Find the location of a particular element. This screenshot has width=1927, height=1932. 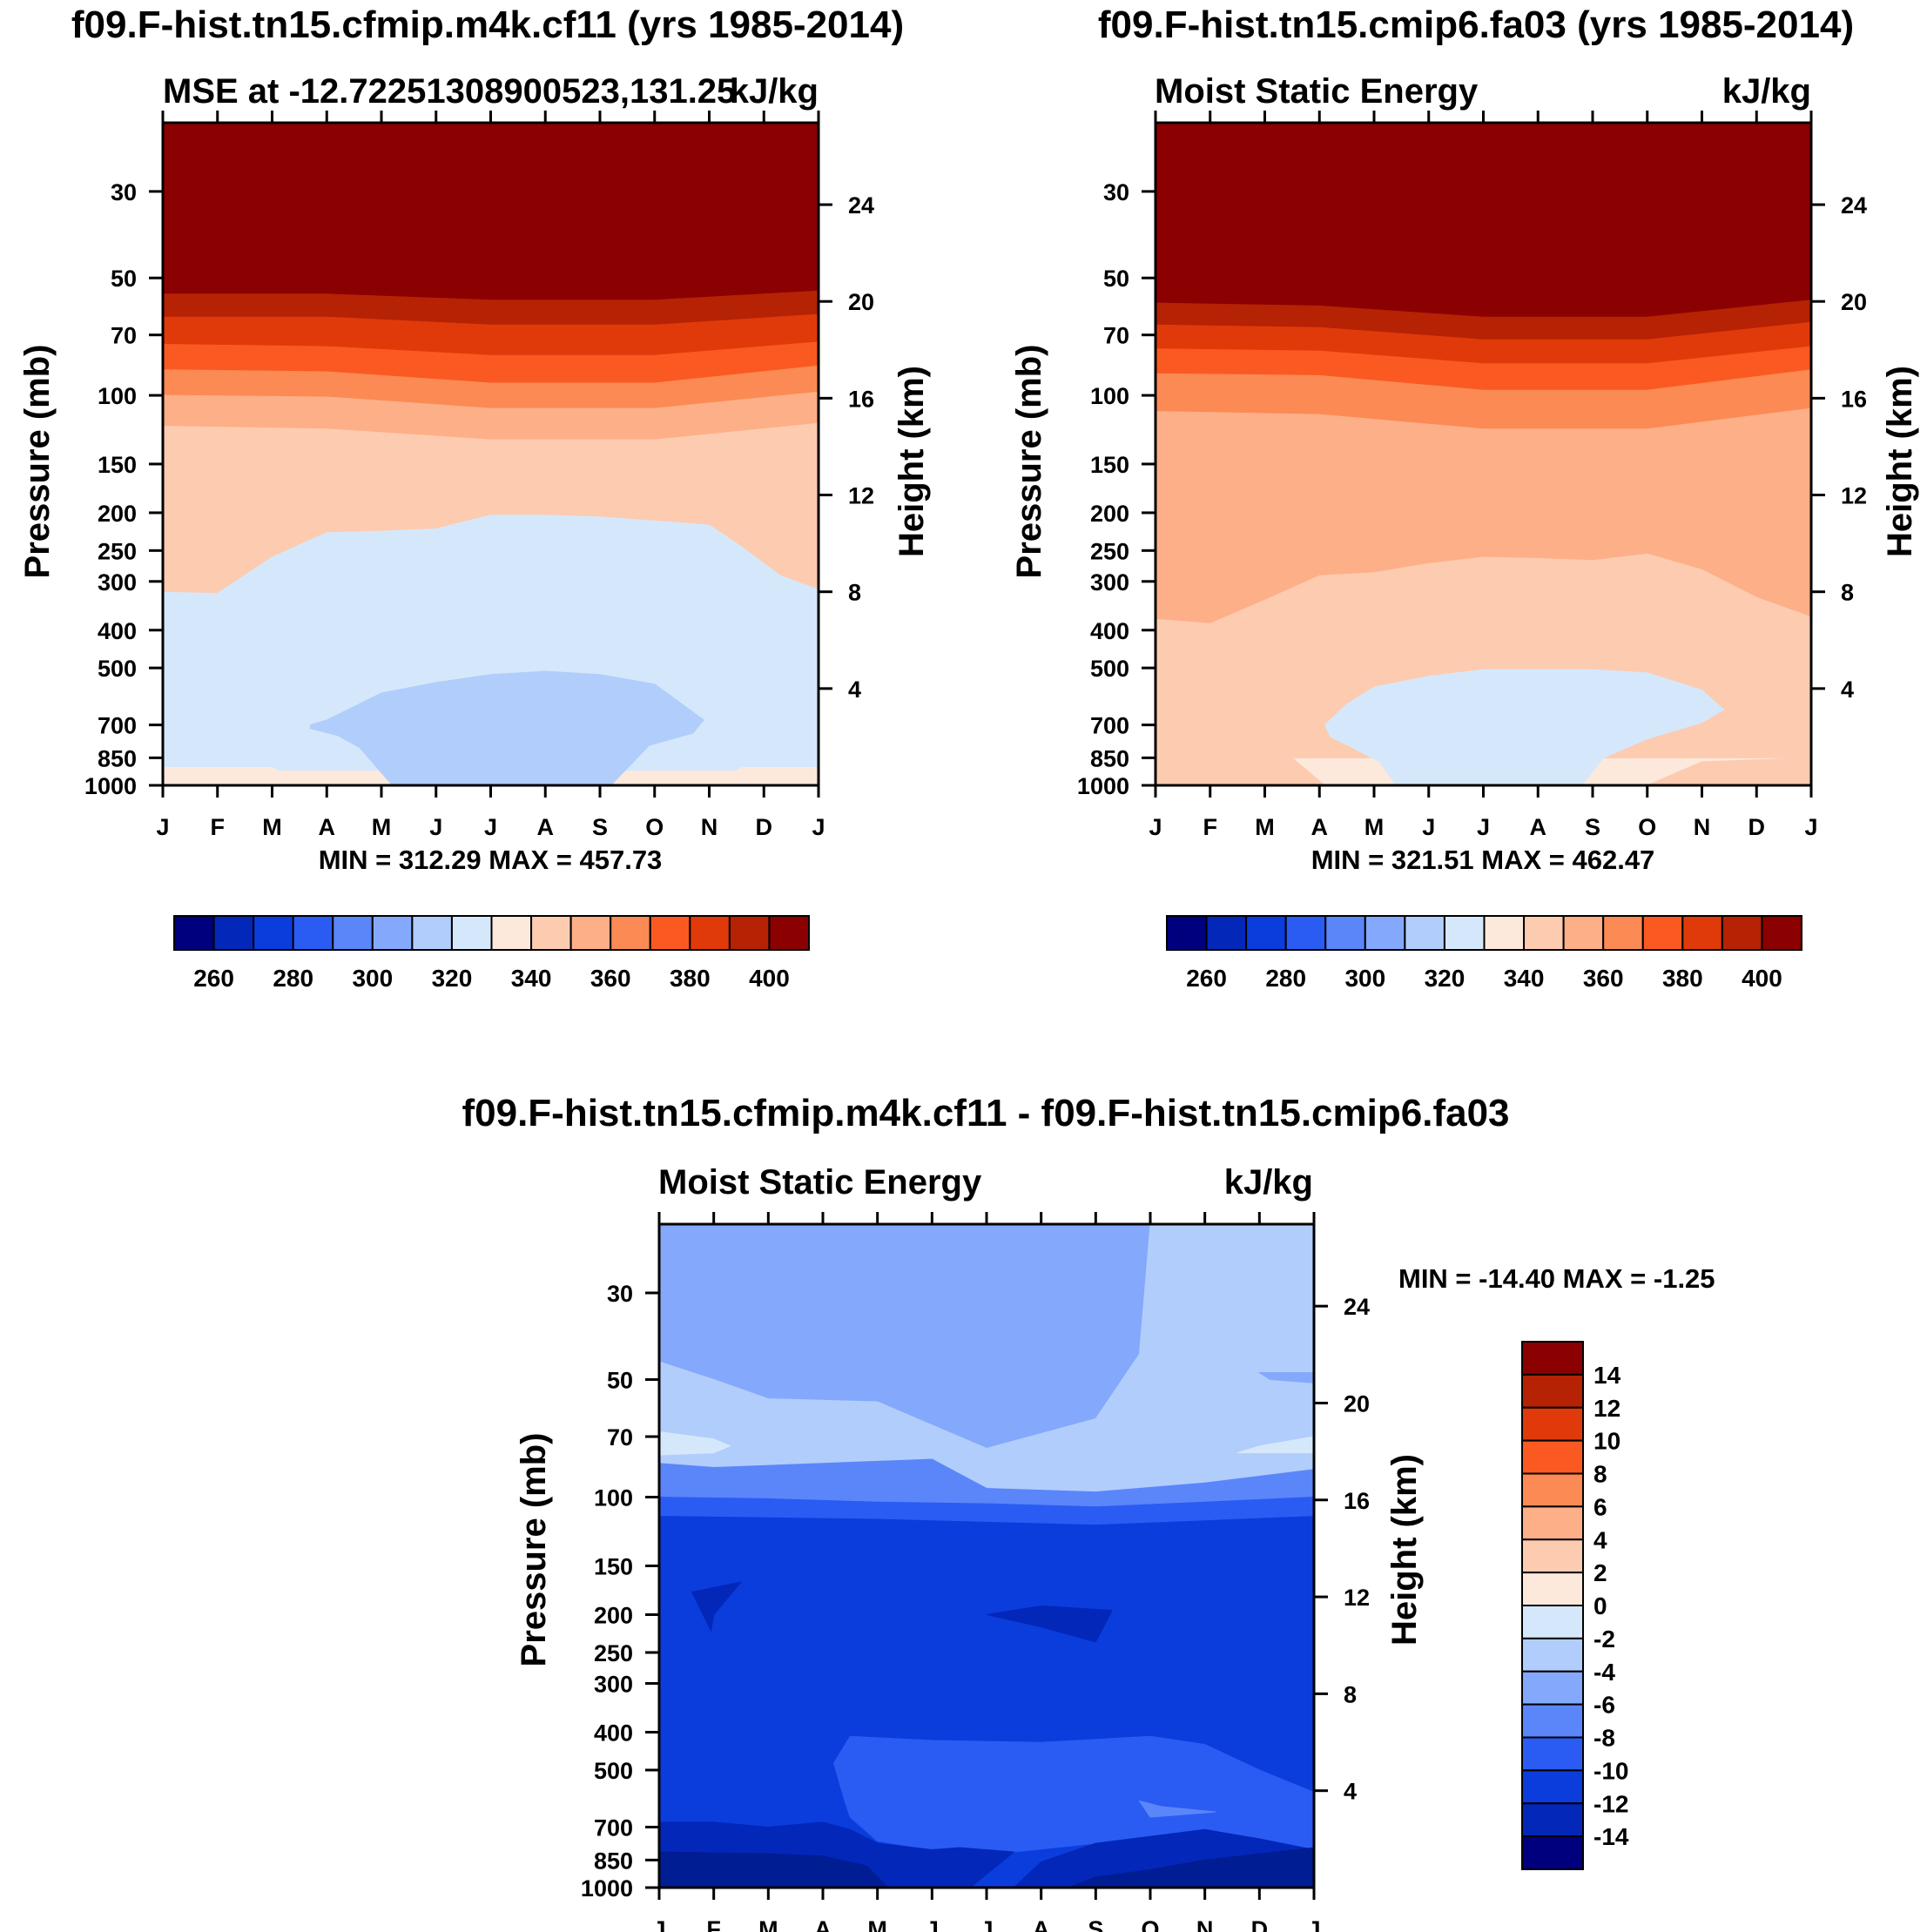

panel1-pressure-tick-label: 70 is located at coordinates (124, 336).